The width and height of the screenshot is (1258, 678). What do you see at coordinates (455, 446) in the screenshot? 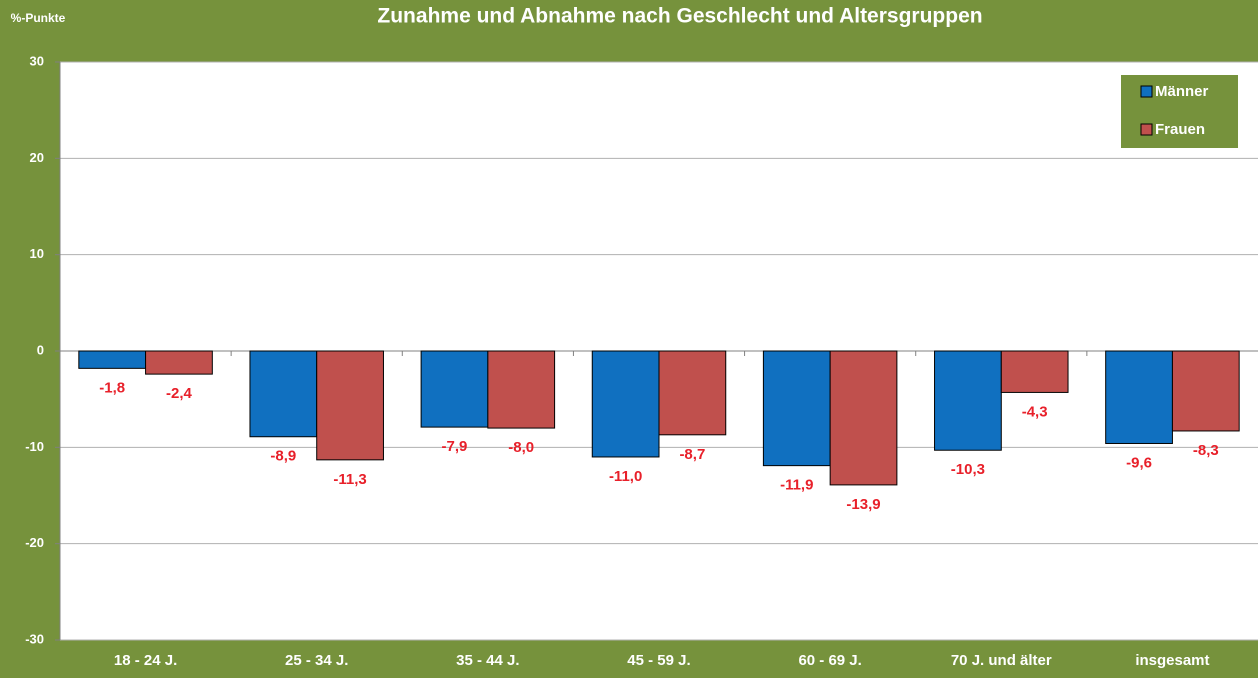
I see `data-label: -7,9` at bounding box center [455, 446].